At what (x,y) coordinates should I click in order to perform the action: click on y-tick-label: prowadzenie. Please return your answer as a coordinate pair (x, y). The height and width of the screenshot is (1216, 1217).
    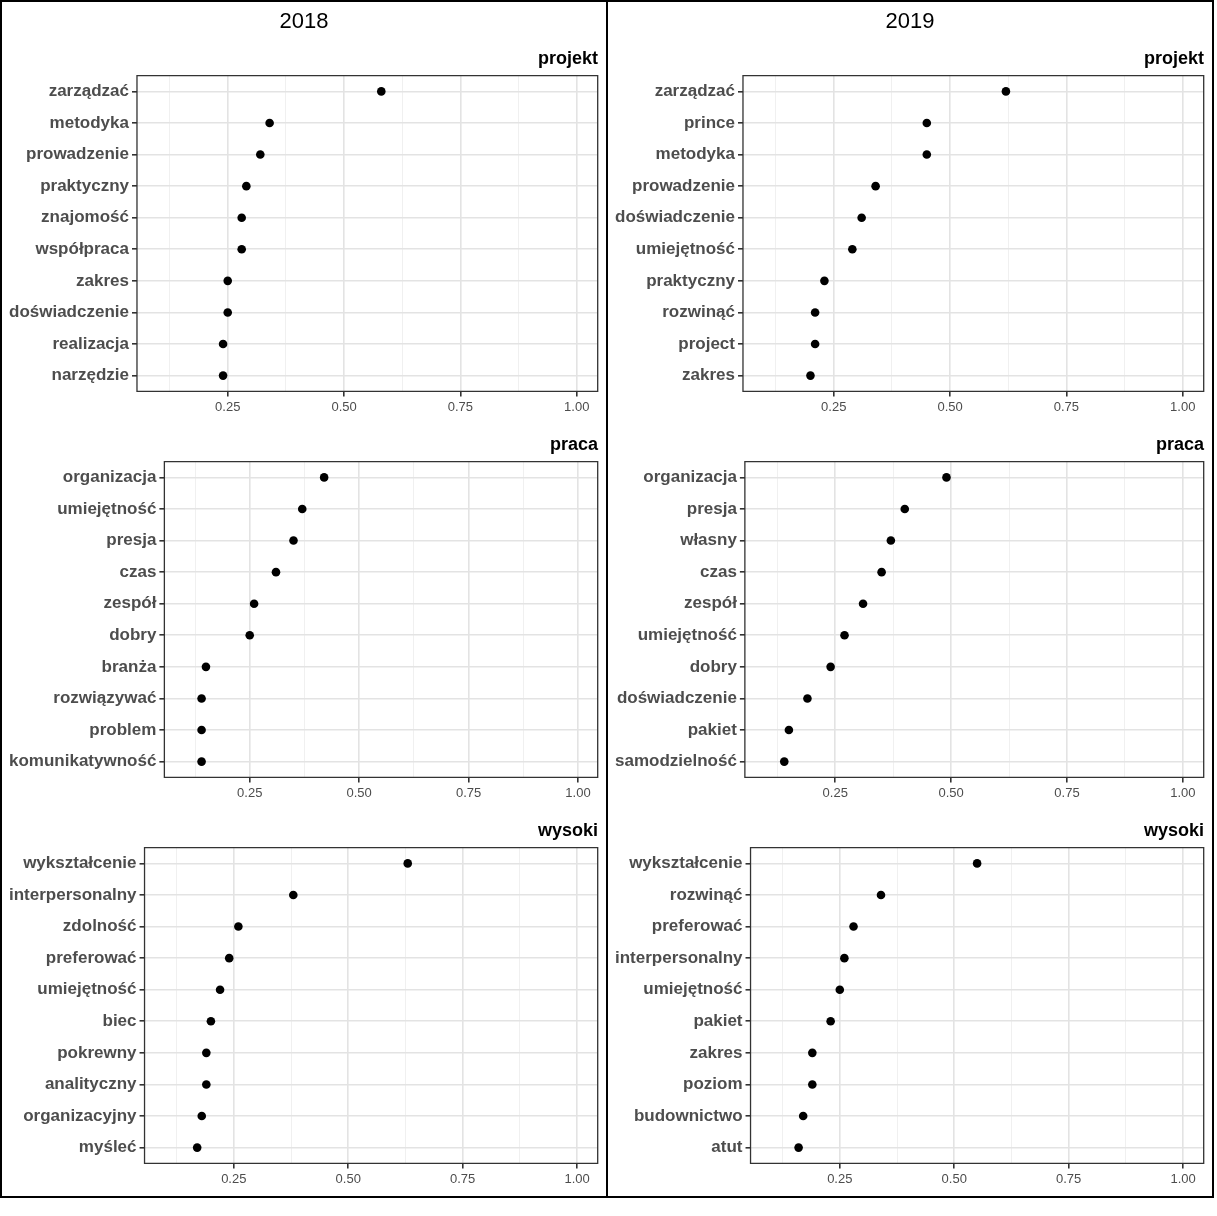
    Looking at the image, I should click on (683, 185).